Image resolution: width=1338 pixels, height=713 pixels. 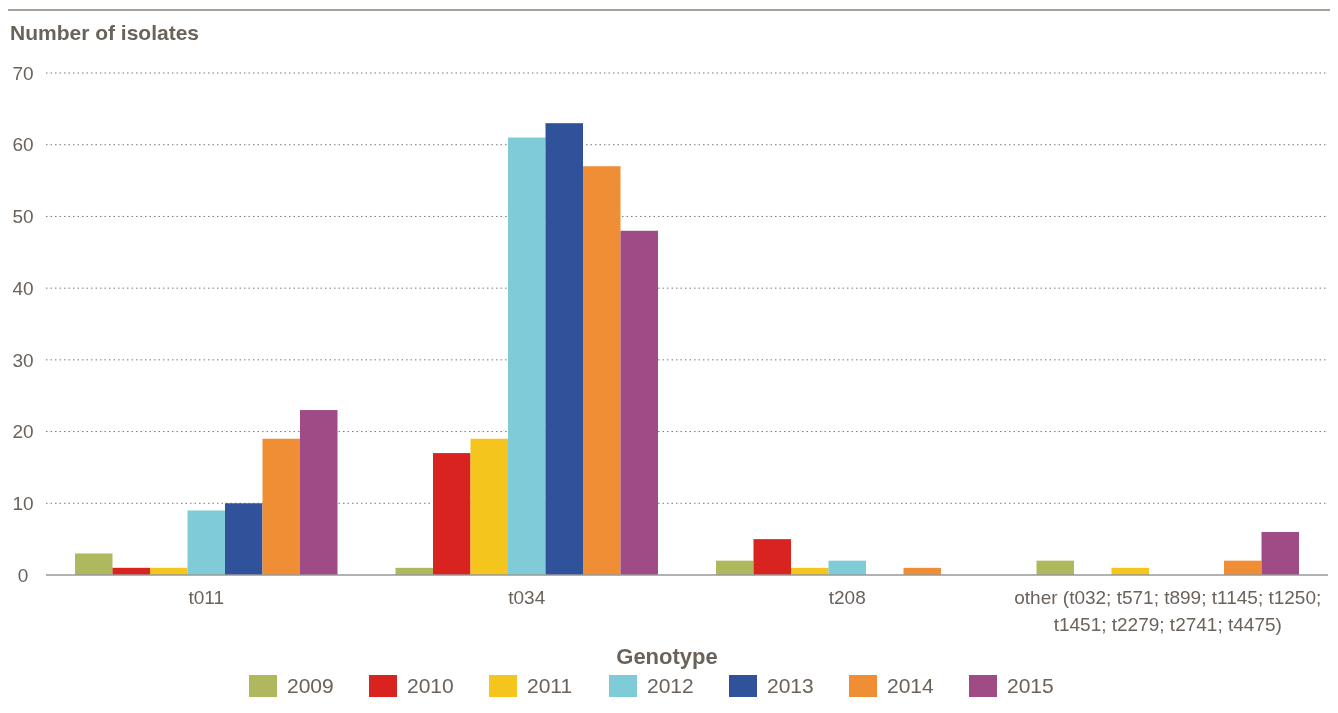 I want to click on legend-label: 2012, so click(x=670, y=686).